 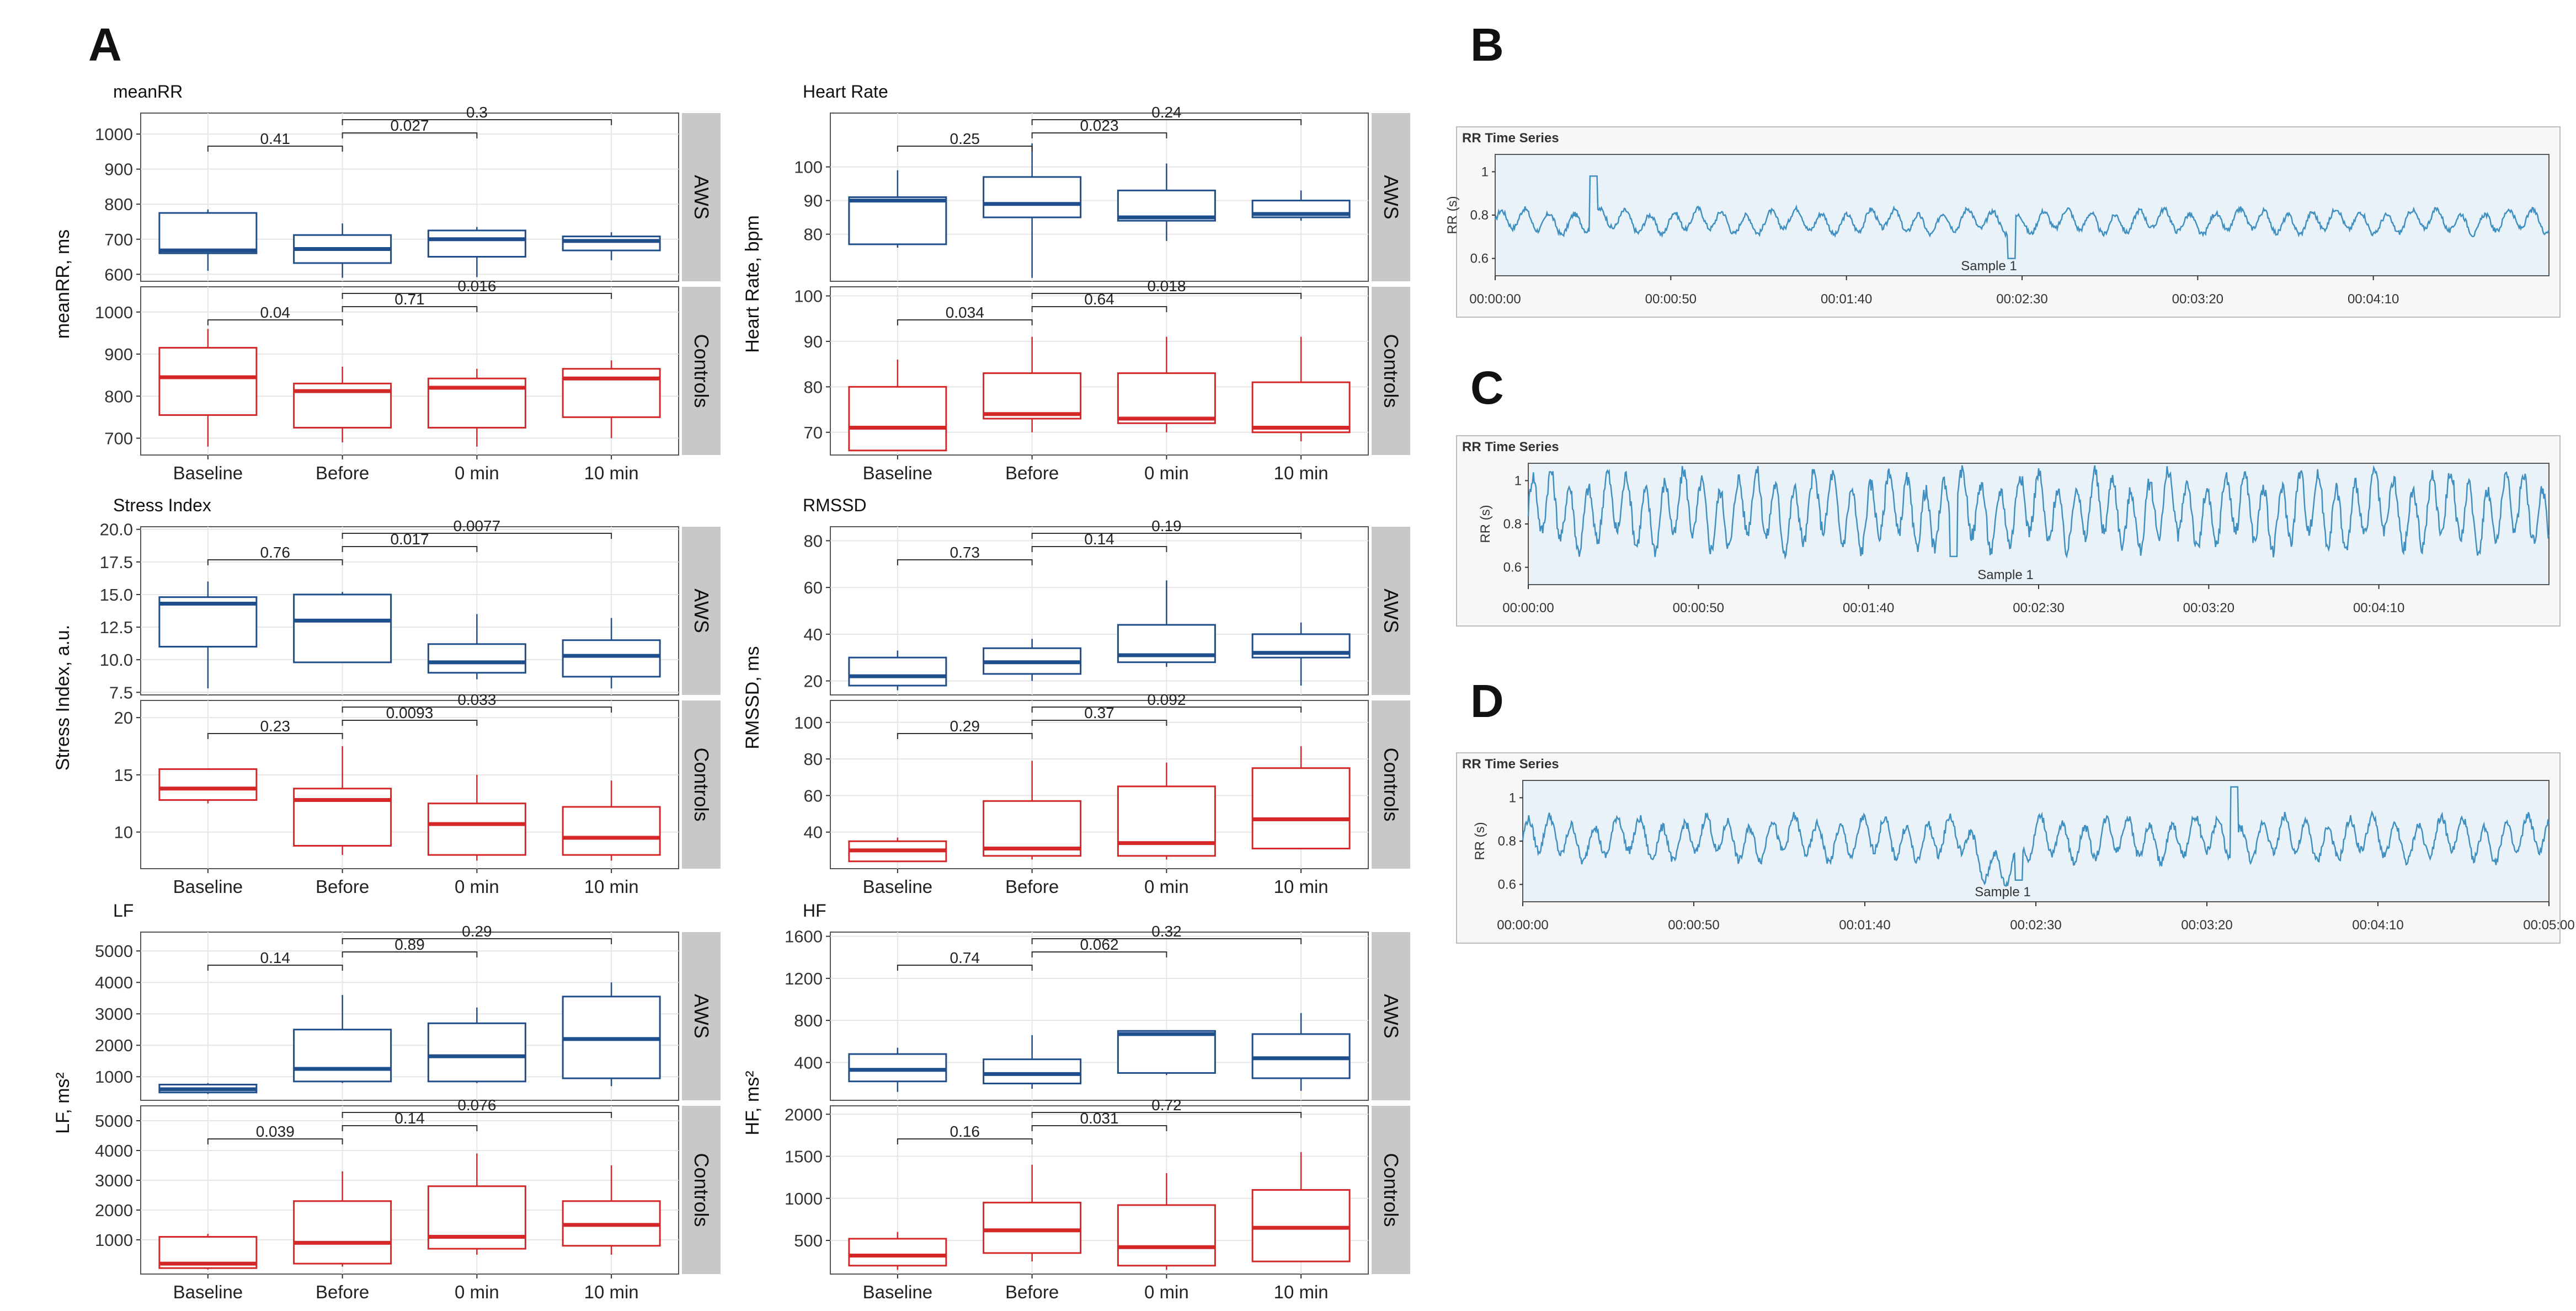 I want to click on x-tick-label: 00:04:10, so click(x=2373, y=299).